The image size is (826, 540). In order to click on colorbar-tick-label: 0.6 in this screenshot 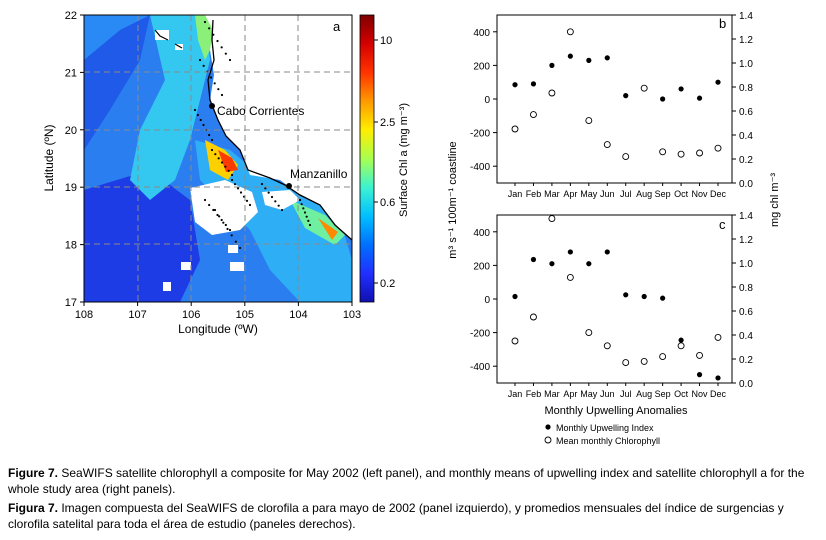, I will do `click(387, 203)`.